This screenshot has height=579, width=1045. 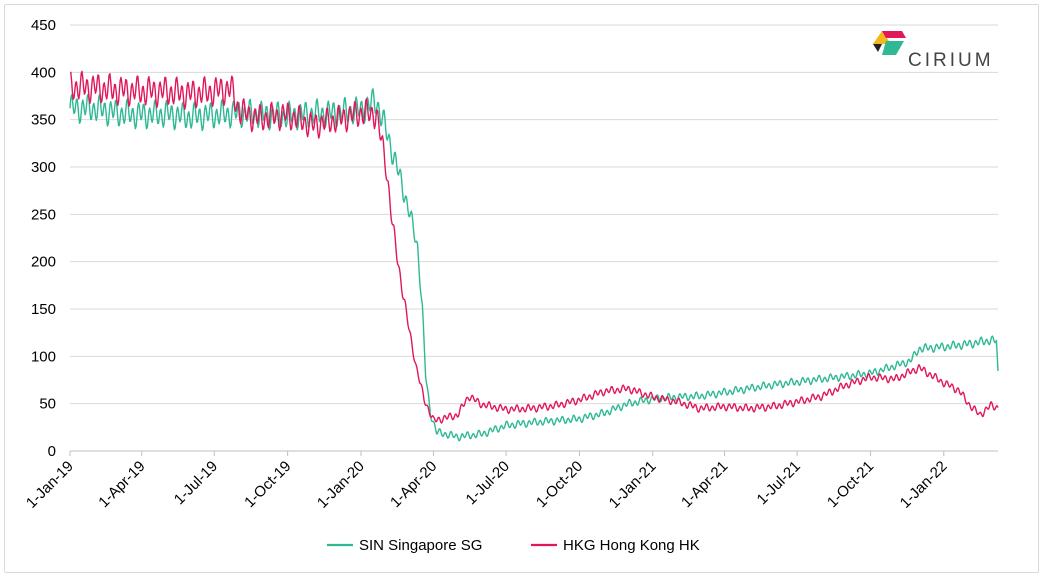 What do you see at coordinates (559, 484) in the screenshot?
I see `x-tick-label: 1-Oct-20` at bounding box center [559, 484].